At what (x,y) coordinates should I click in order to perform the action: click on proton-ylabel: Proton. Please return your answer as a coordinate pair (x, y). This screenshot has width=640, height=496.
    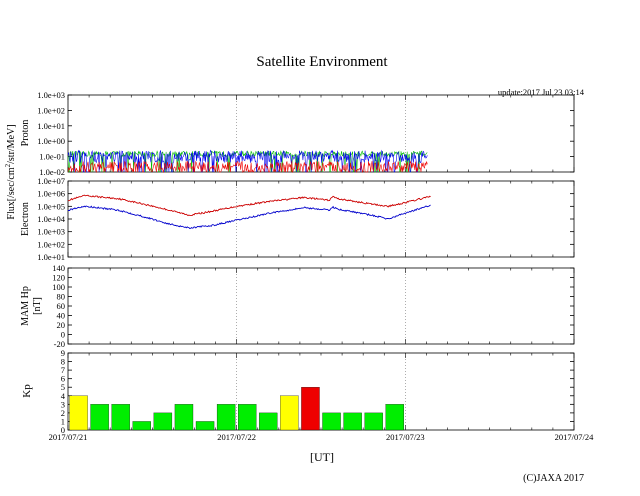
    Looking at the image, I should click on (25, 133).